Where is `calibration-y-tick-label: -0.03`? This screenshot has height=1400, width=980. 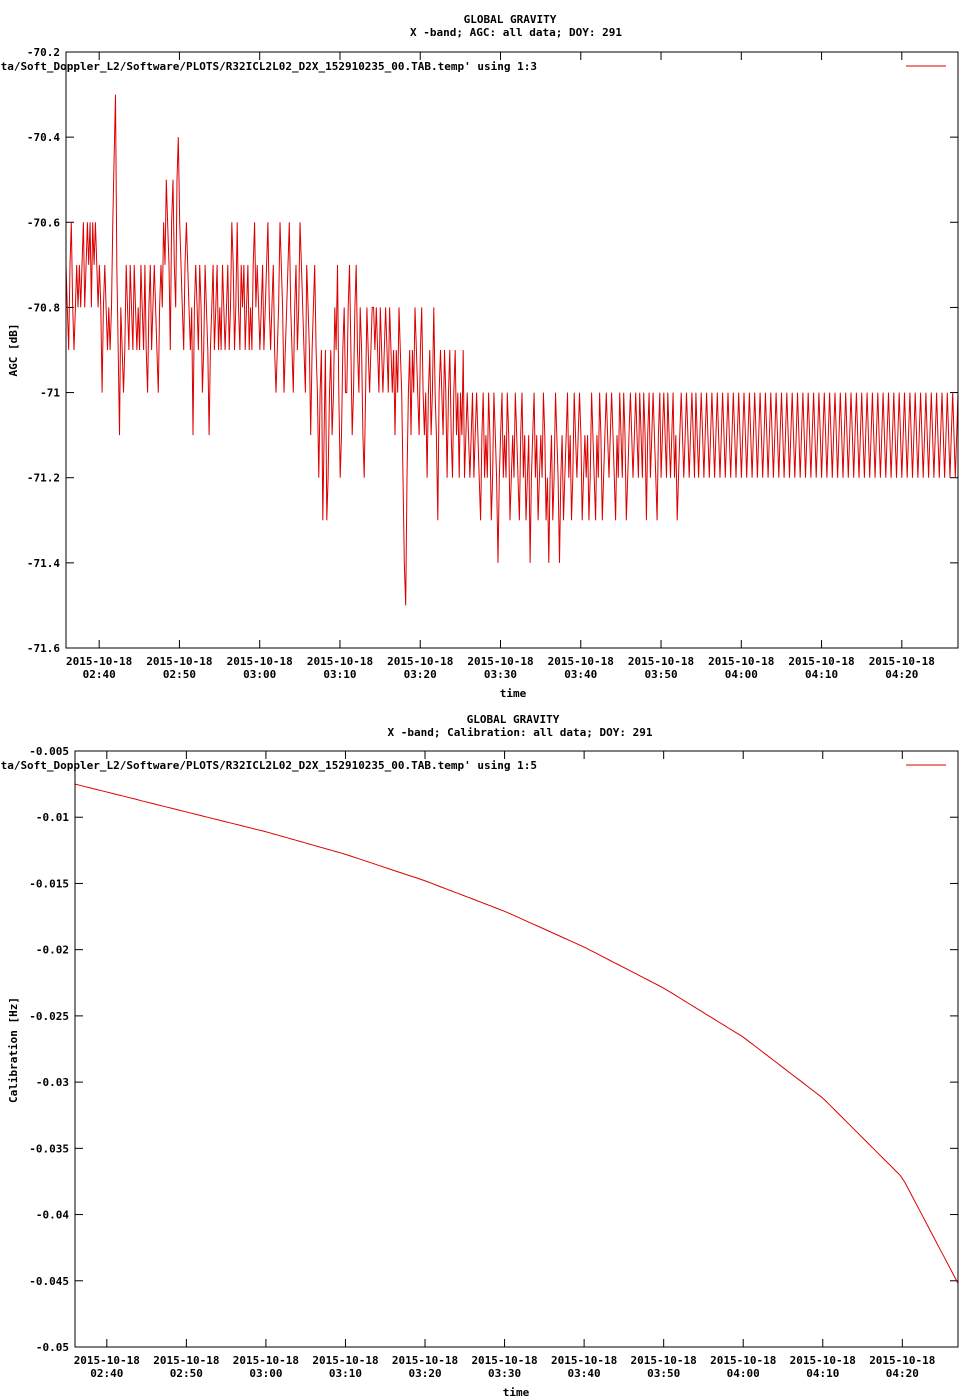
calibration-y-tick-label: -0.03 is located at coordinates (52, 1082).